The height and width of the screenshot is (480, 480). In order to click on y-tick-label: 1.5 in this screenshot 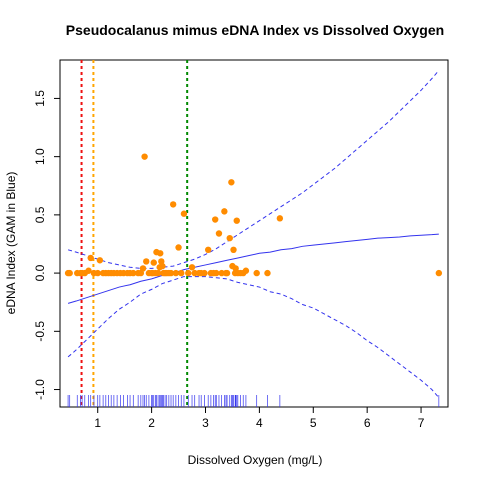, I will do `click(40, 98)`.